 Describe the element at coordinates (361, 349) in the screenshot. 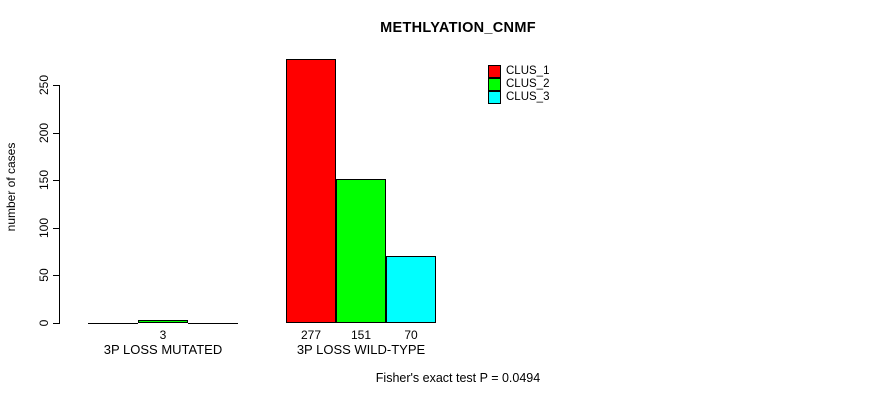

I see `category-label: 3P LOSS WILD-TYPE` at that location.